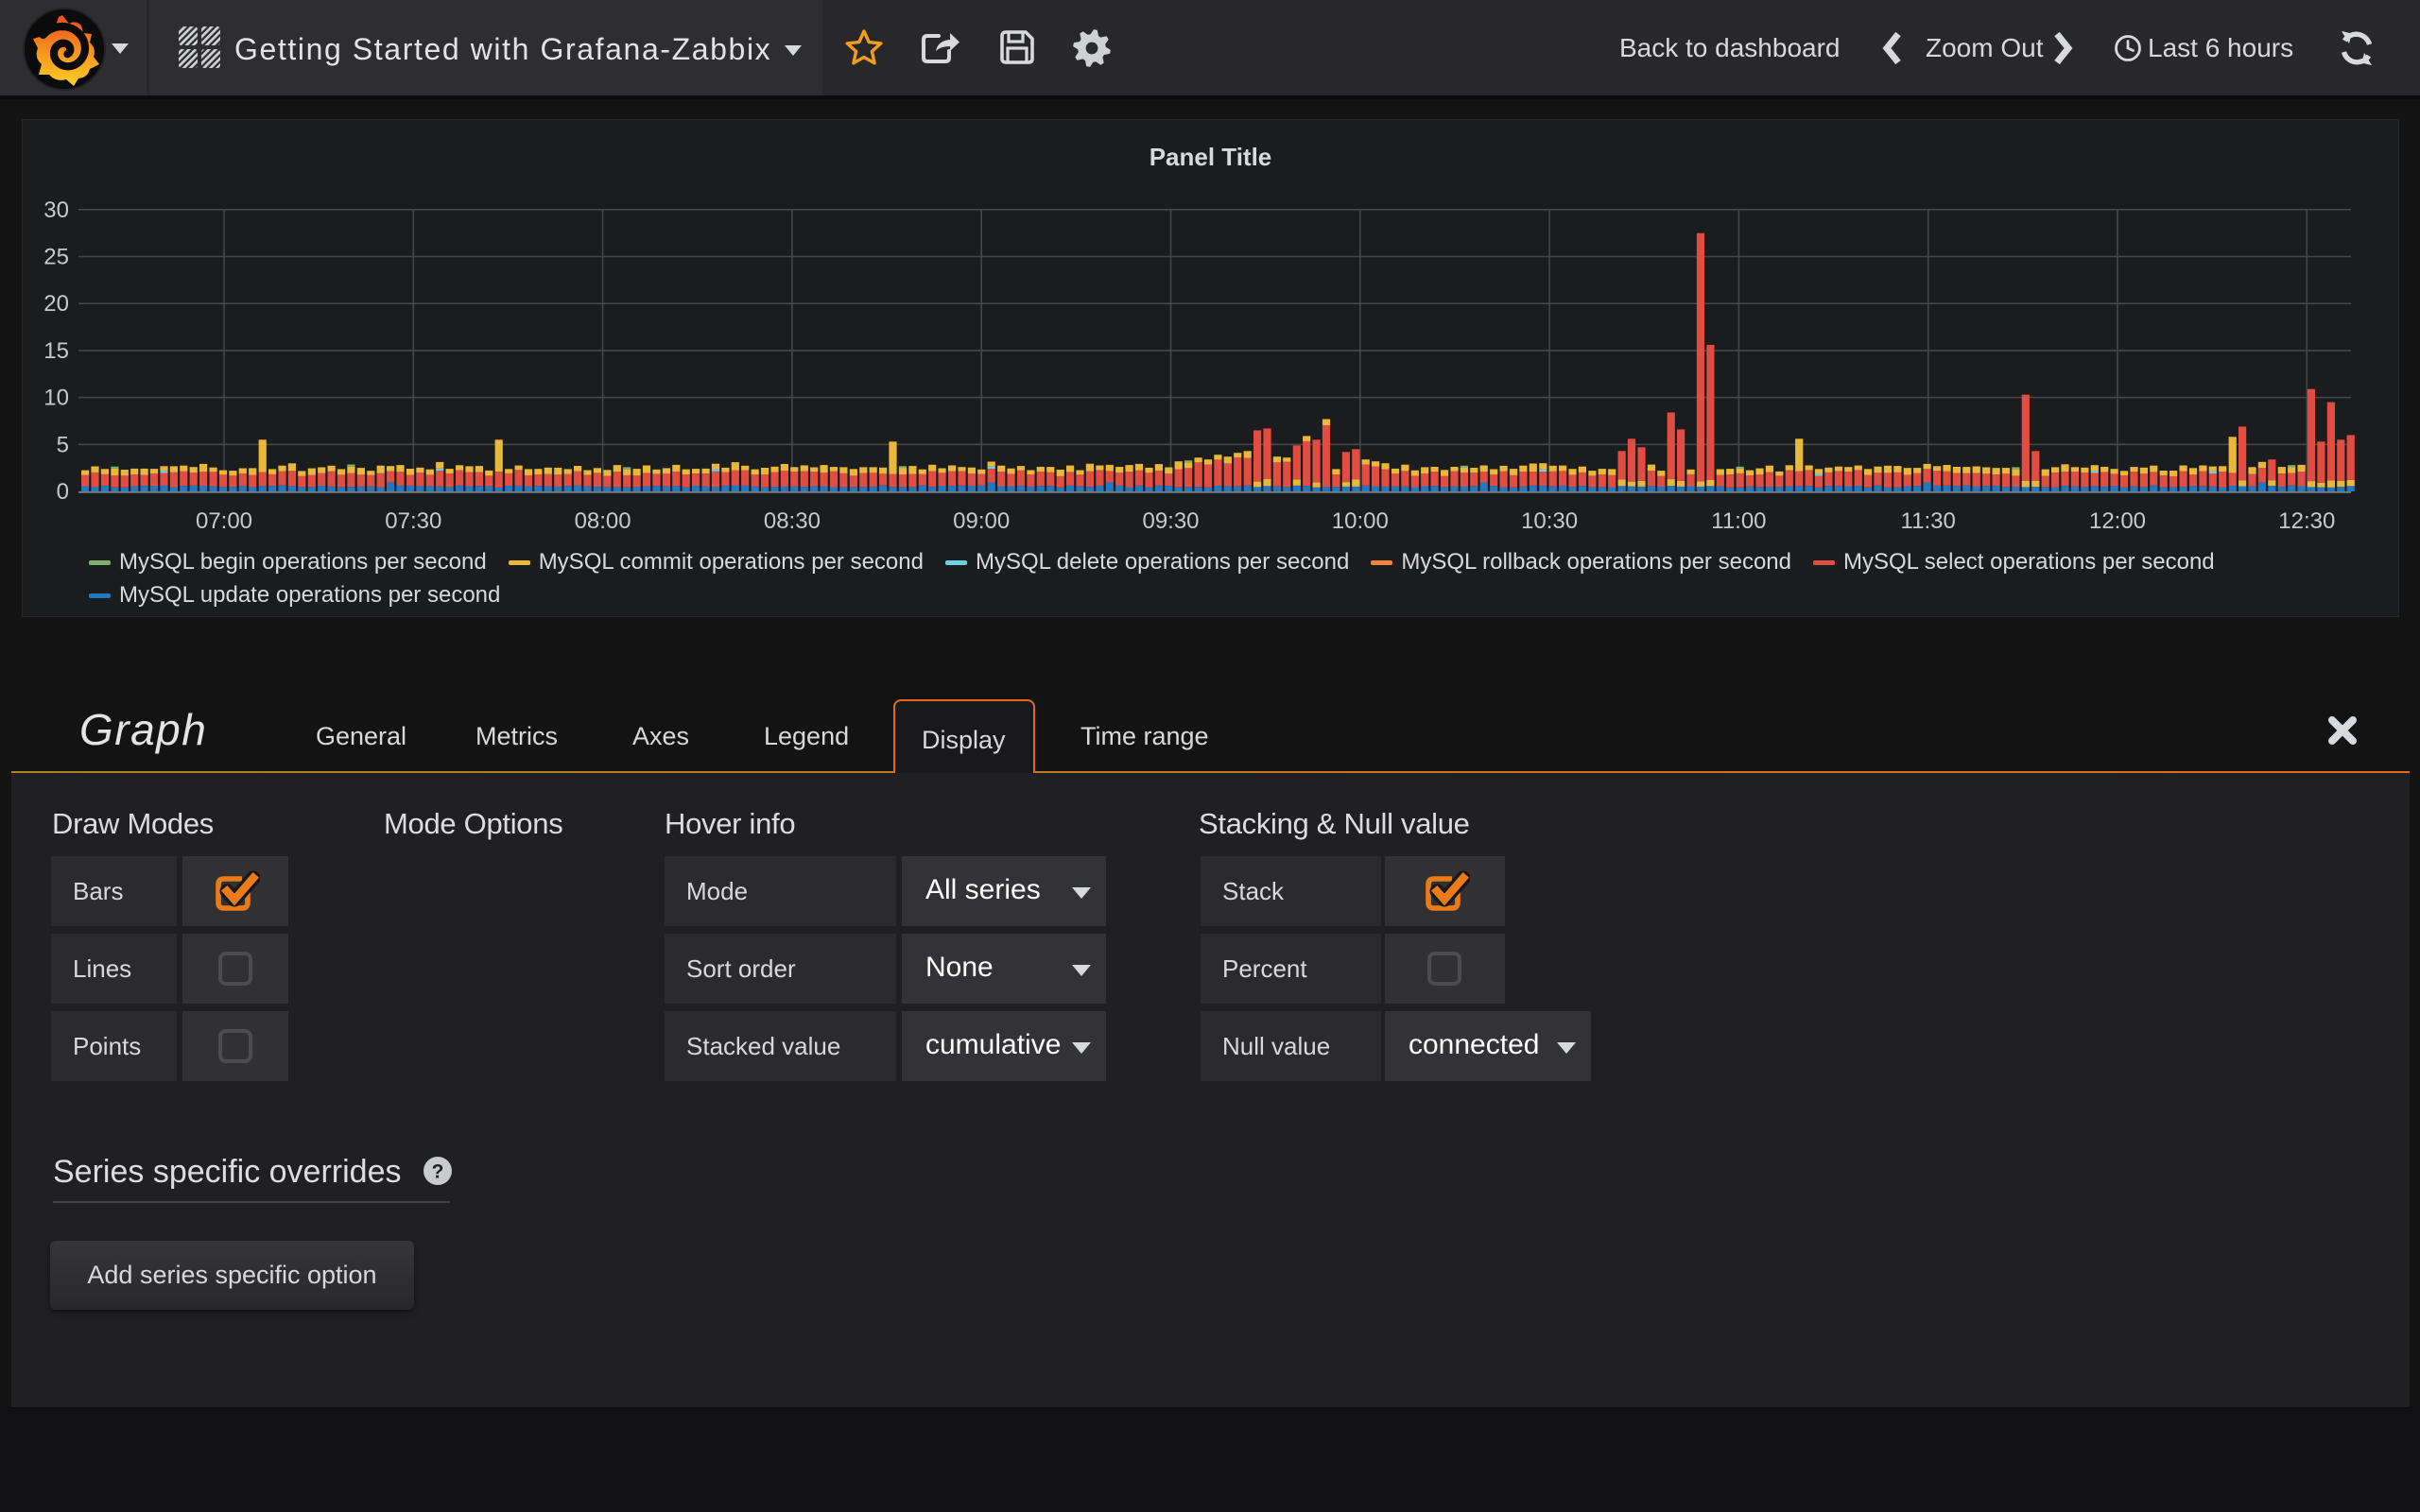  What do you see at coordinates (792, 521) in the screenshot?
I see `svg-text: 08:30` at bounding box center [792, 521].